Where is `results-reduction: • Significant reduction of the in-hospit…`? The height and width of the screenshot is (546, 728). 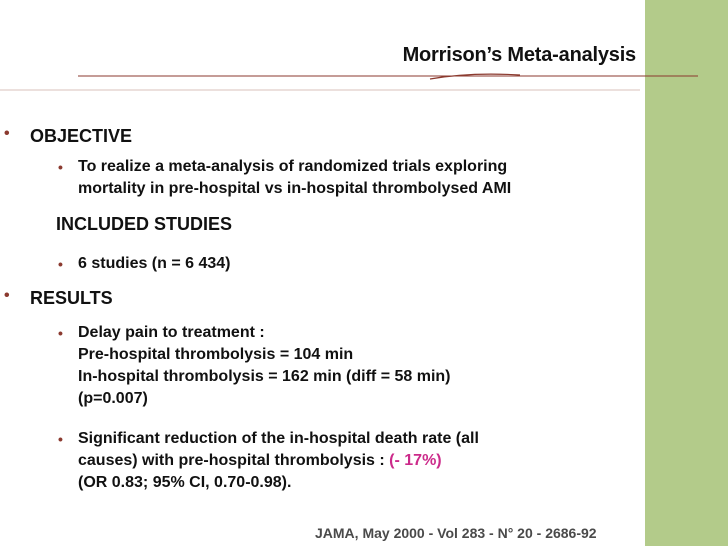 results-reduction: • Significant reduction of the in-hospit… is located at coordinates (268, 460).